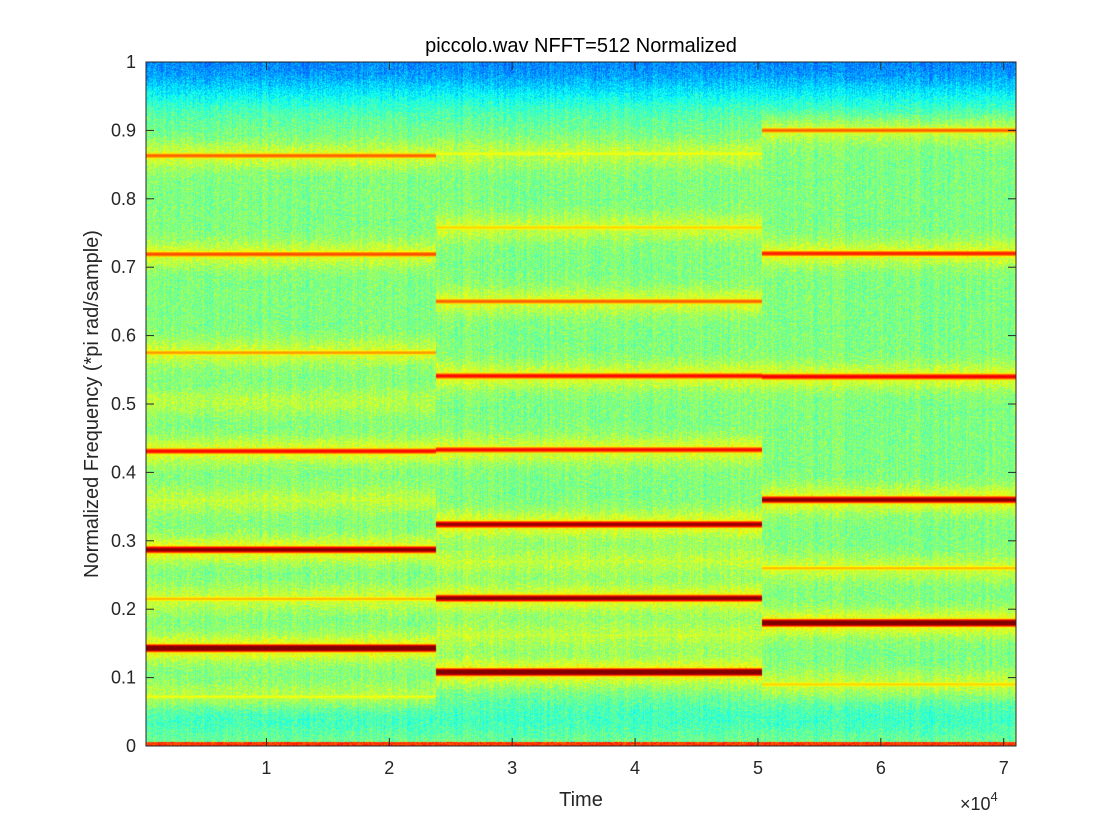 The image size is (1120, 840). What do you see at coordinates (1004, 768) in the screenshot?
I see `x-tick-label: 7` at bounding box center [1004, 768].